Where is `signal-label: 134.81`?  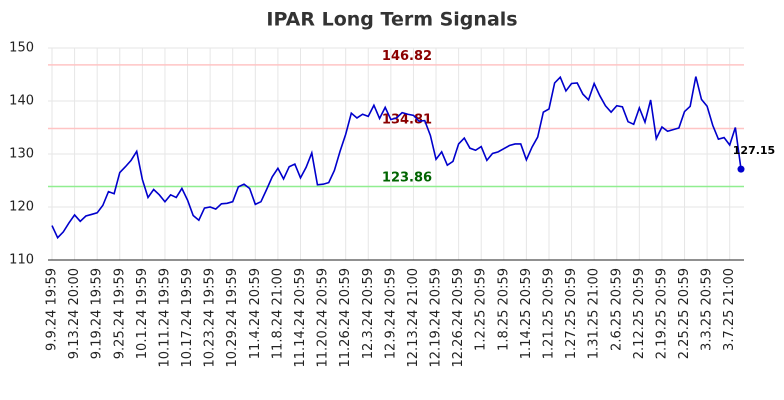
signal-label: 134.81 is located at coordinates (407, 120).